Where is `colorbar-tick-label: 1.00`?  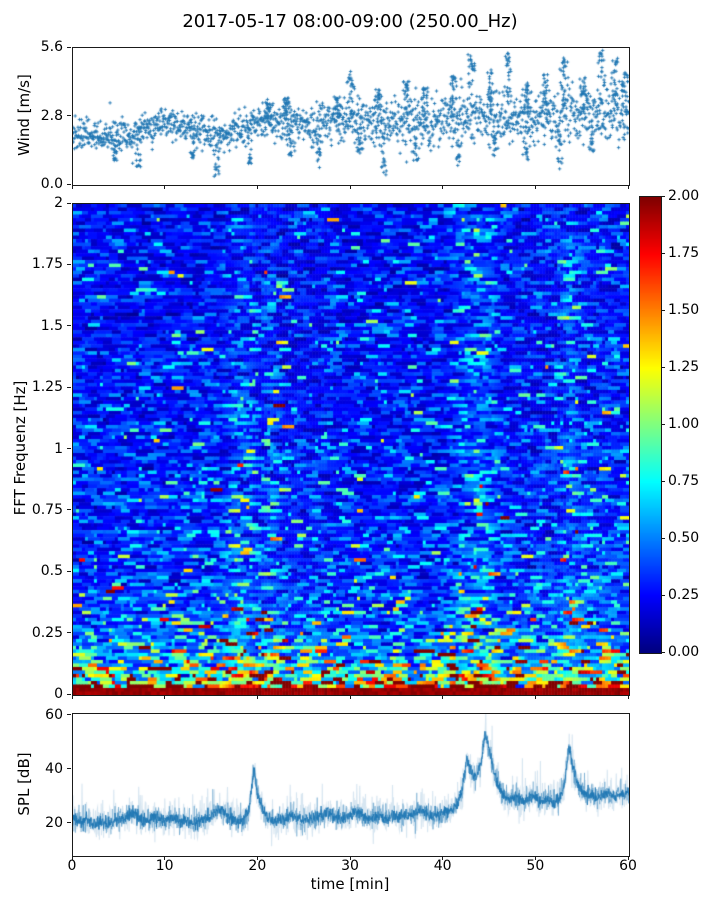 colorbar-tick-label: 1.00 is located at coordinates (684, 424).